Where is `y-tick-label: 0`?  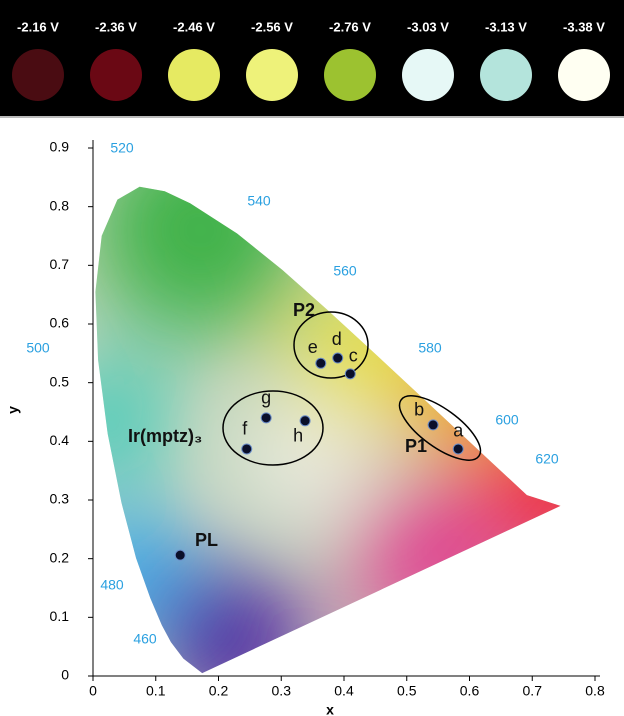 y-tick-label: 0 is located at coordinates (65, 675).